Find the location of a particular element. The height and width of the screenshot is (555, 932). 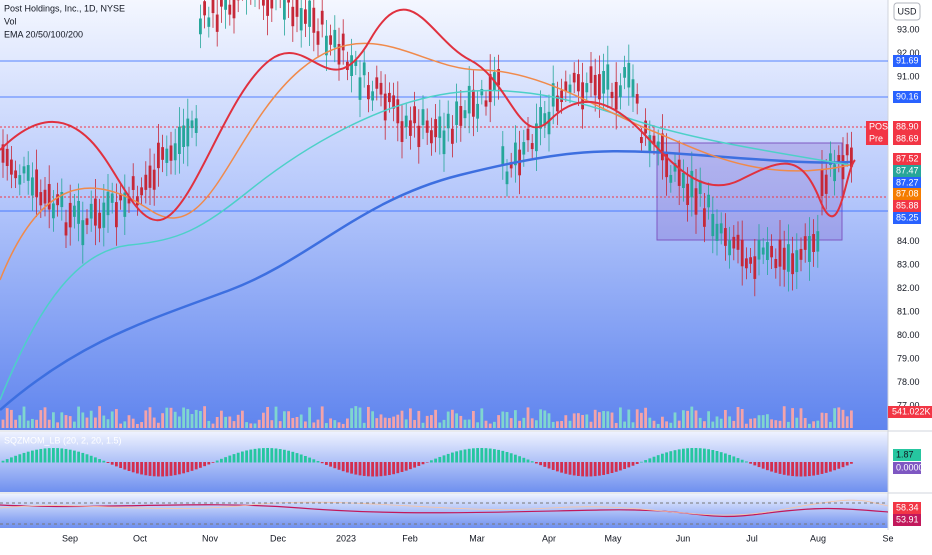

currency: USD is located at coordinates (907, 11).